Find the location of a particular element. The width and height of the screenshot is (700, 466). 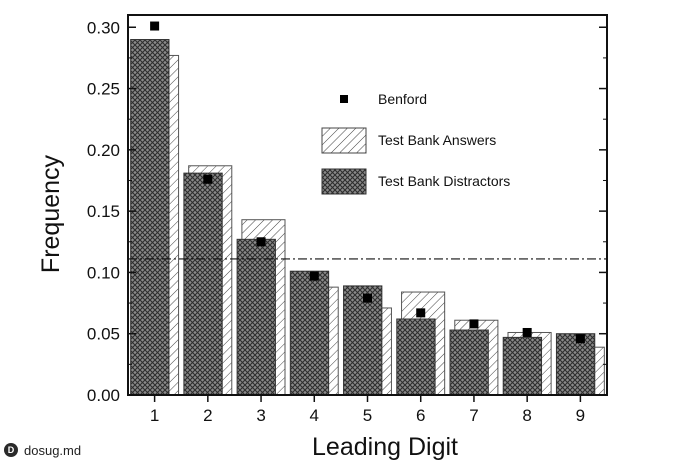

x-tick-label: 7 is located at coordinates (473, 415).